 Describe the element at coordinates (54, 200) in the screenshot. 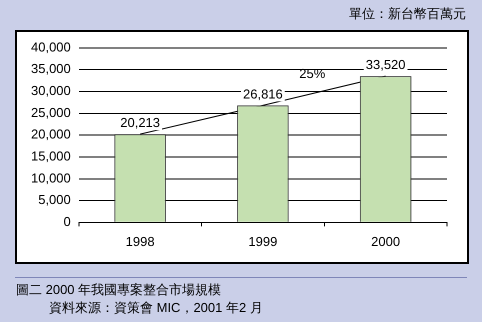

I see `y-tick-label: 5,000` at that location.